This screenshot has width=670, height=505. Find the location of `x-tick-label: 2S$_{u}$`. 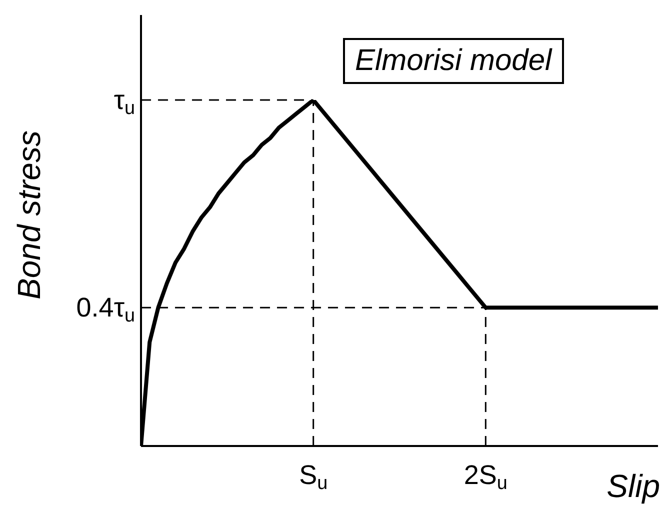

x-tick-label: 2S$_{u}$ is located at coordinates (486, 477).